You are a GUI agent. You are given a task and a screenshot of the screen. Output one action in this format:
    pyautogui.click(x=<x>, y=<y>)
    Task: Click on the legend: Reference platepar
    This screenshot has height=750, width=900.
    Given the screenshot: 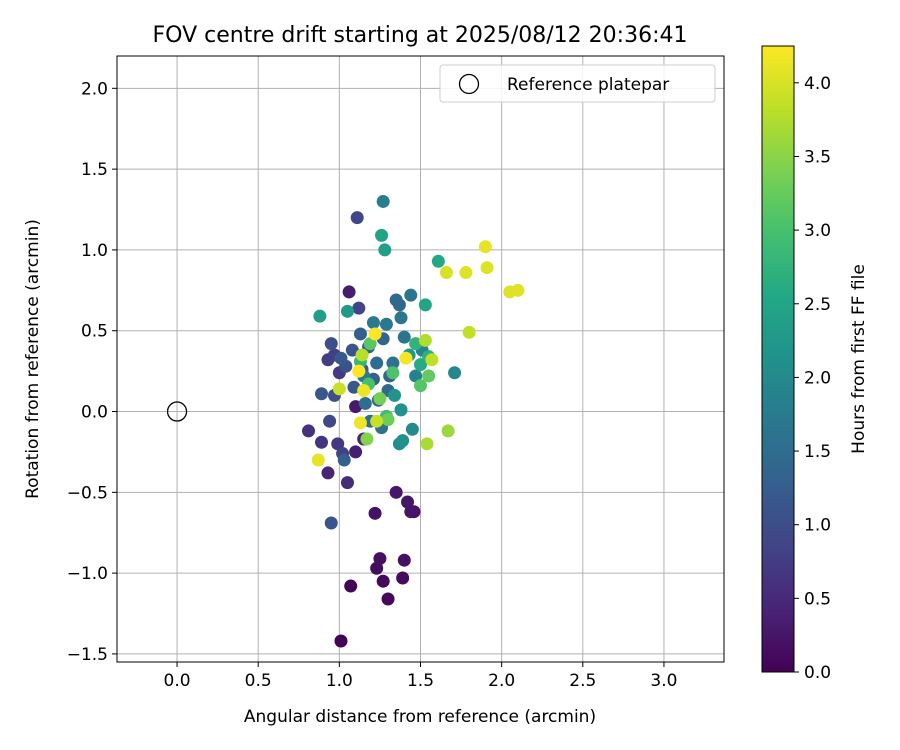 What is the action you would take?
    pyautogui.click(x=577, y=83)
    